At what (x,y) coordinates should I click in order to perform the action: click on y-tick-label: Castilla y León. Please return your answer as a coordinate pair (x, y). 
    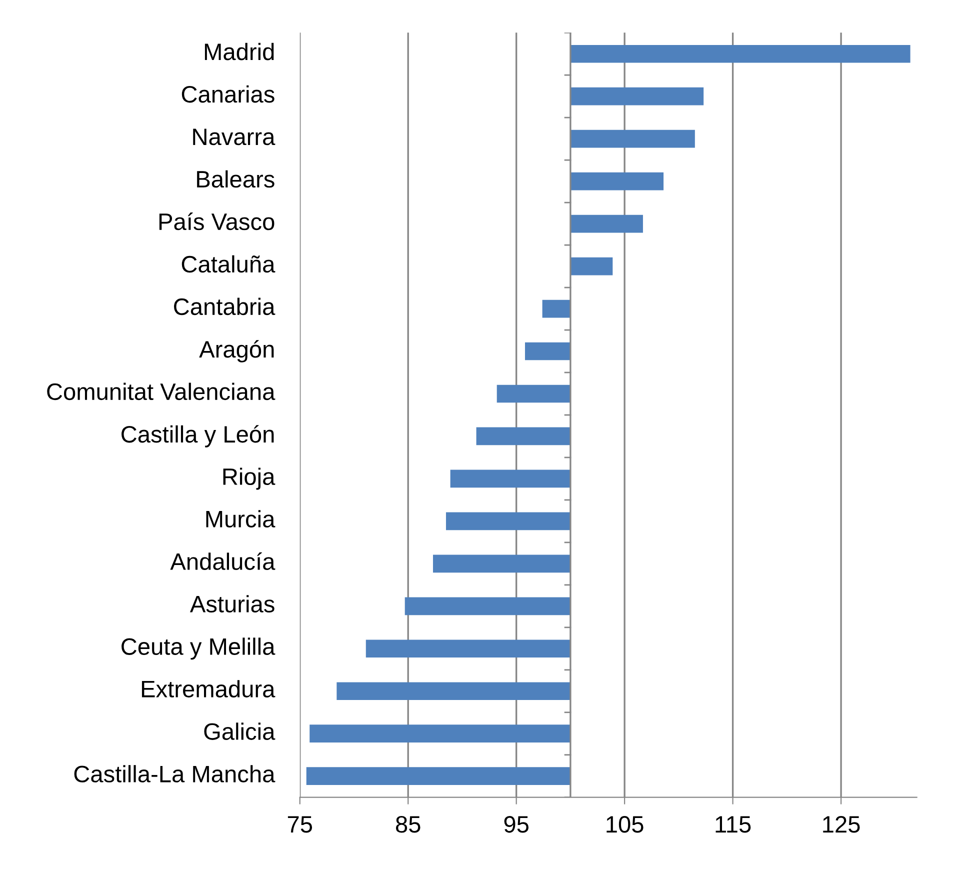
    Looking at the image, I should click on (198, 436).